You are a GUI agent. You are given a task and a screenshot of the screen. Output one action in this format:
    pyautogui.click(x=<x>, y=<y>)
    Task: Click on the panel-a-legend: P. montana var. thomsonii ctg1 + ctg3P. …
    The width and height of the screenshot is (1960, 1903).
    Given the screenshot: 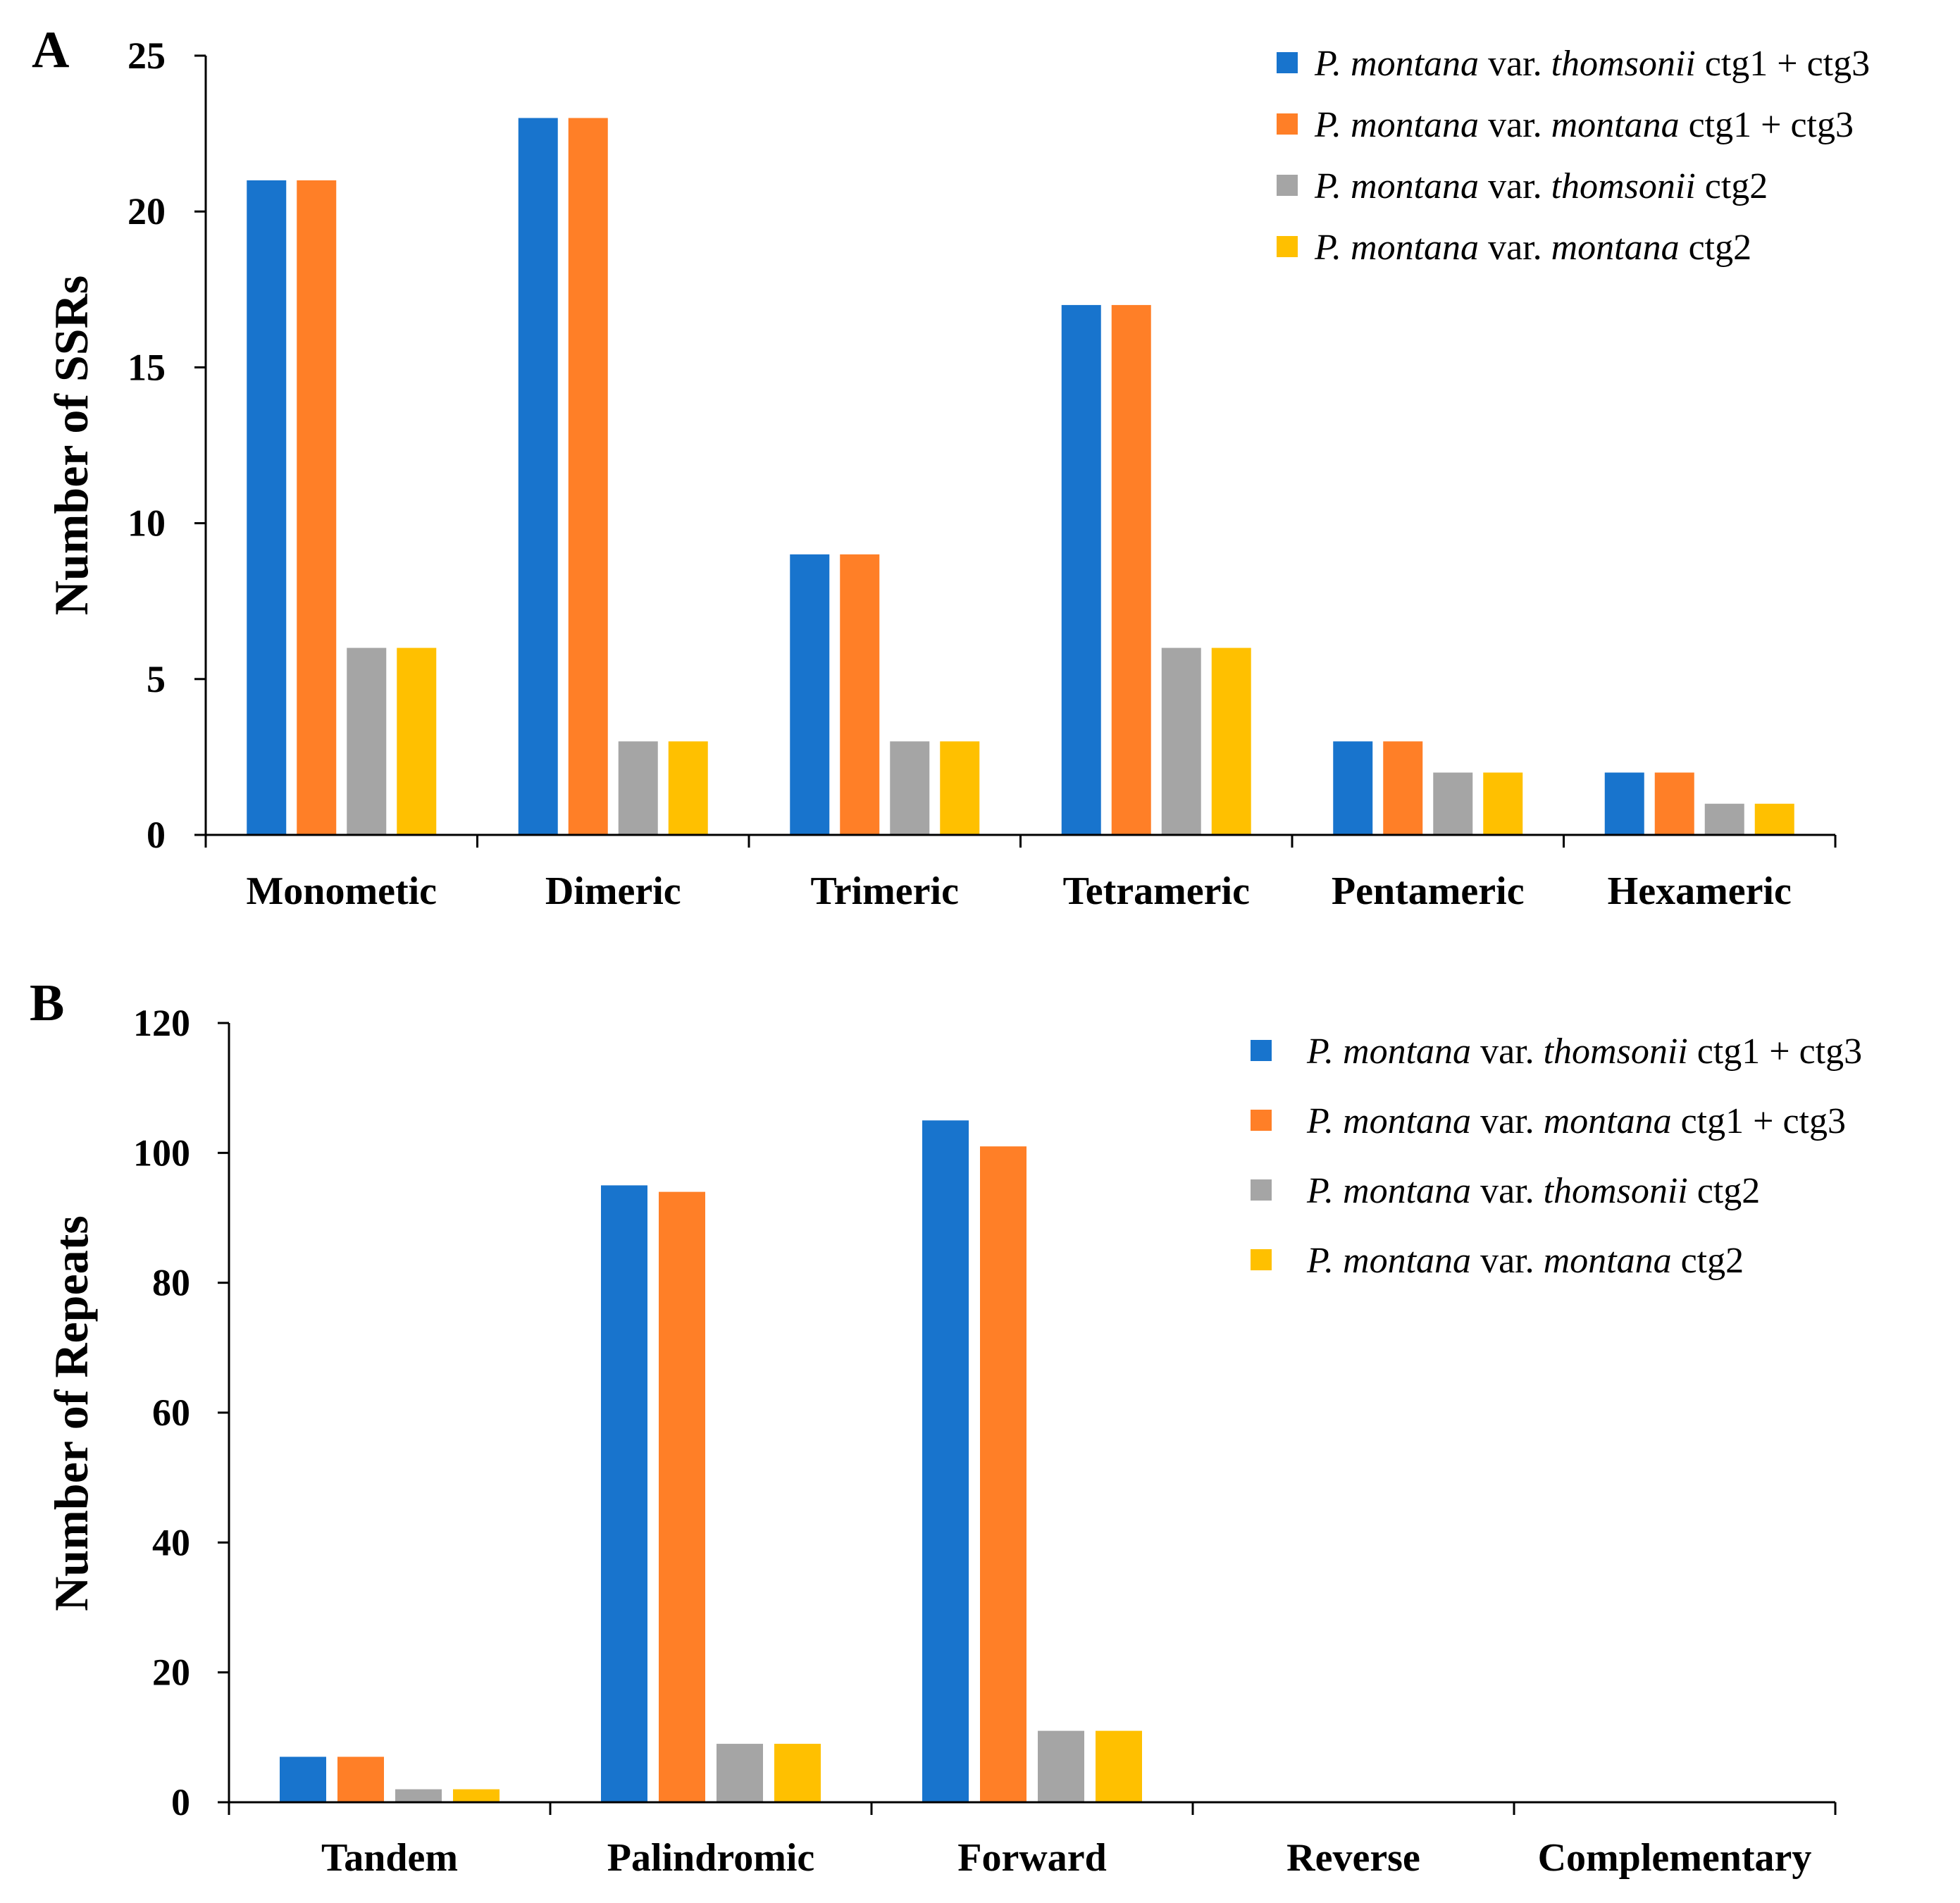 What is the action you would take?
    pyautogui.click(x=1574, y=156)
    